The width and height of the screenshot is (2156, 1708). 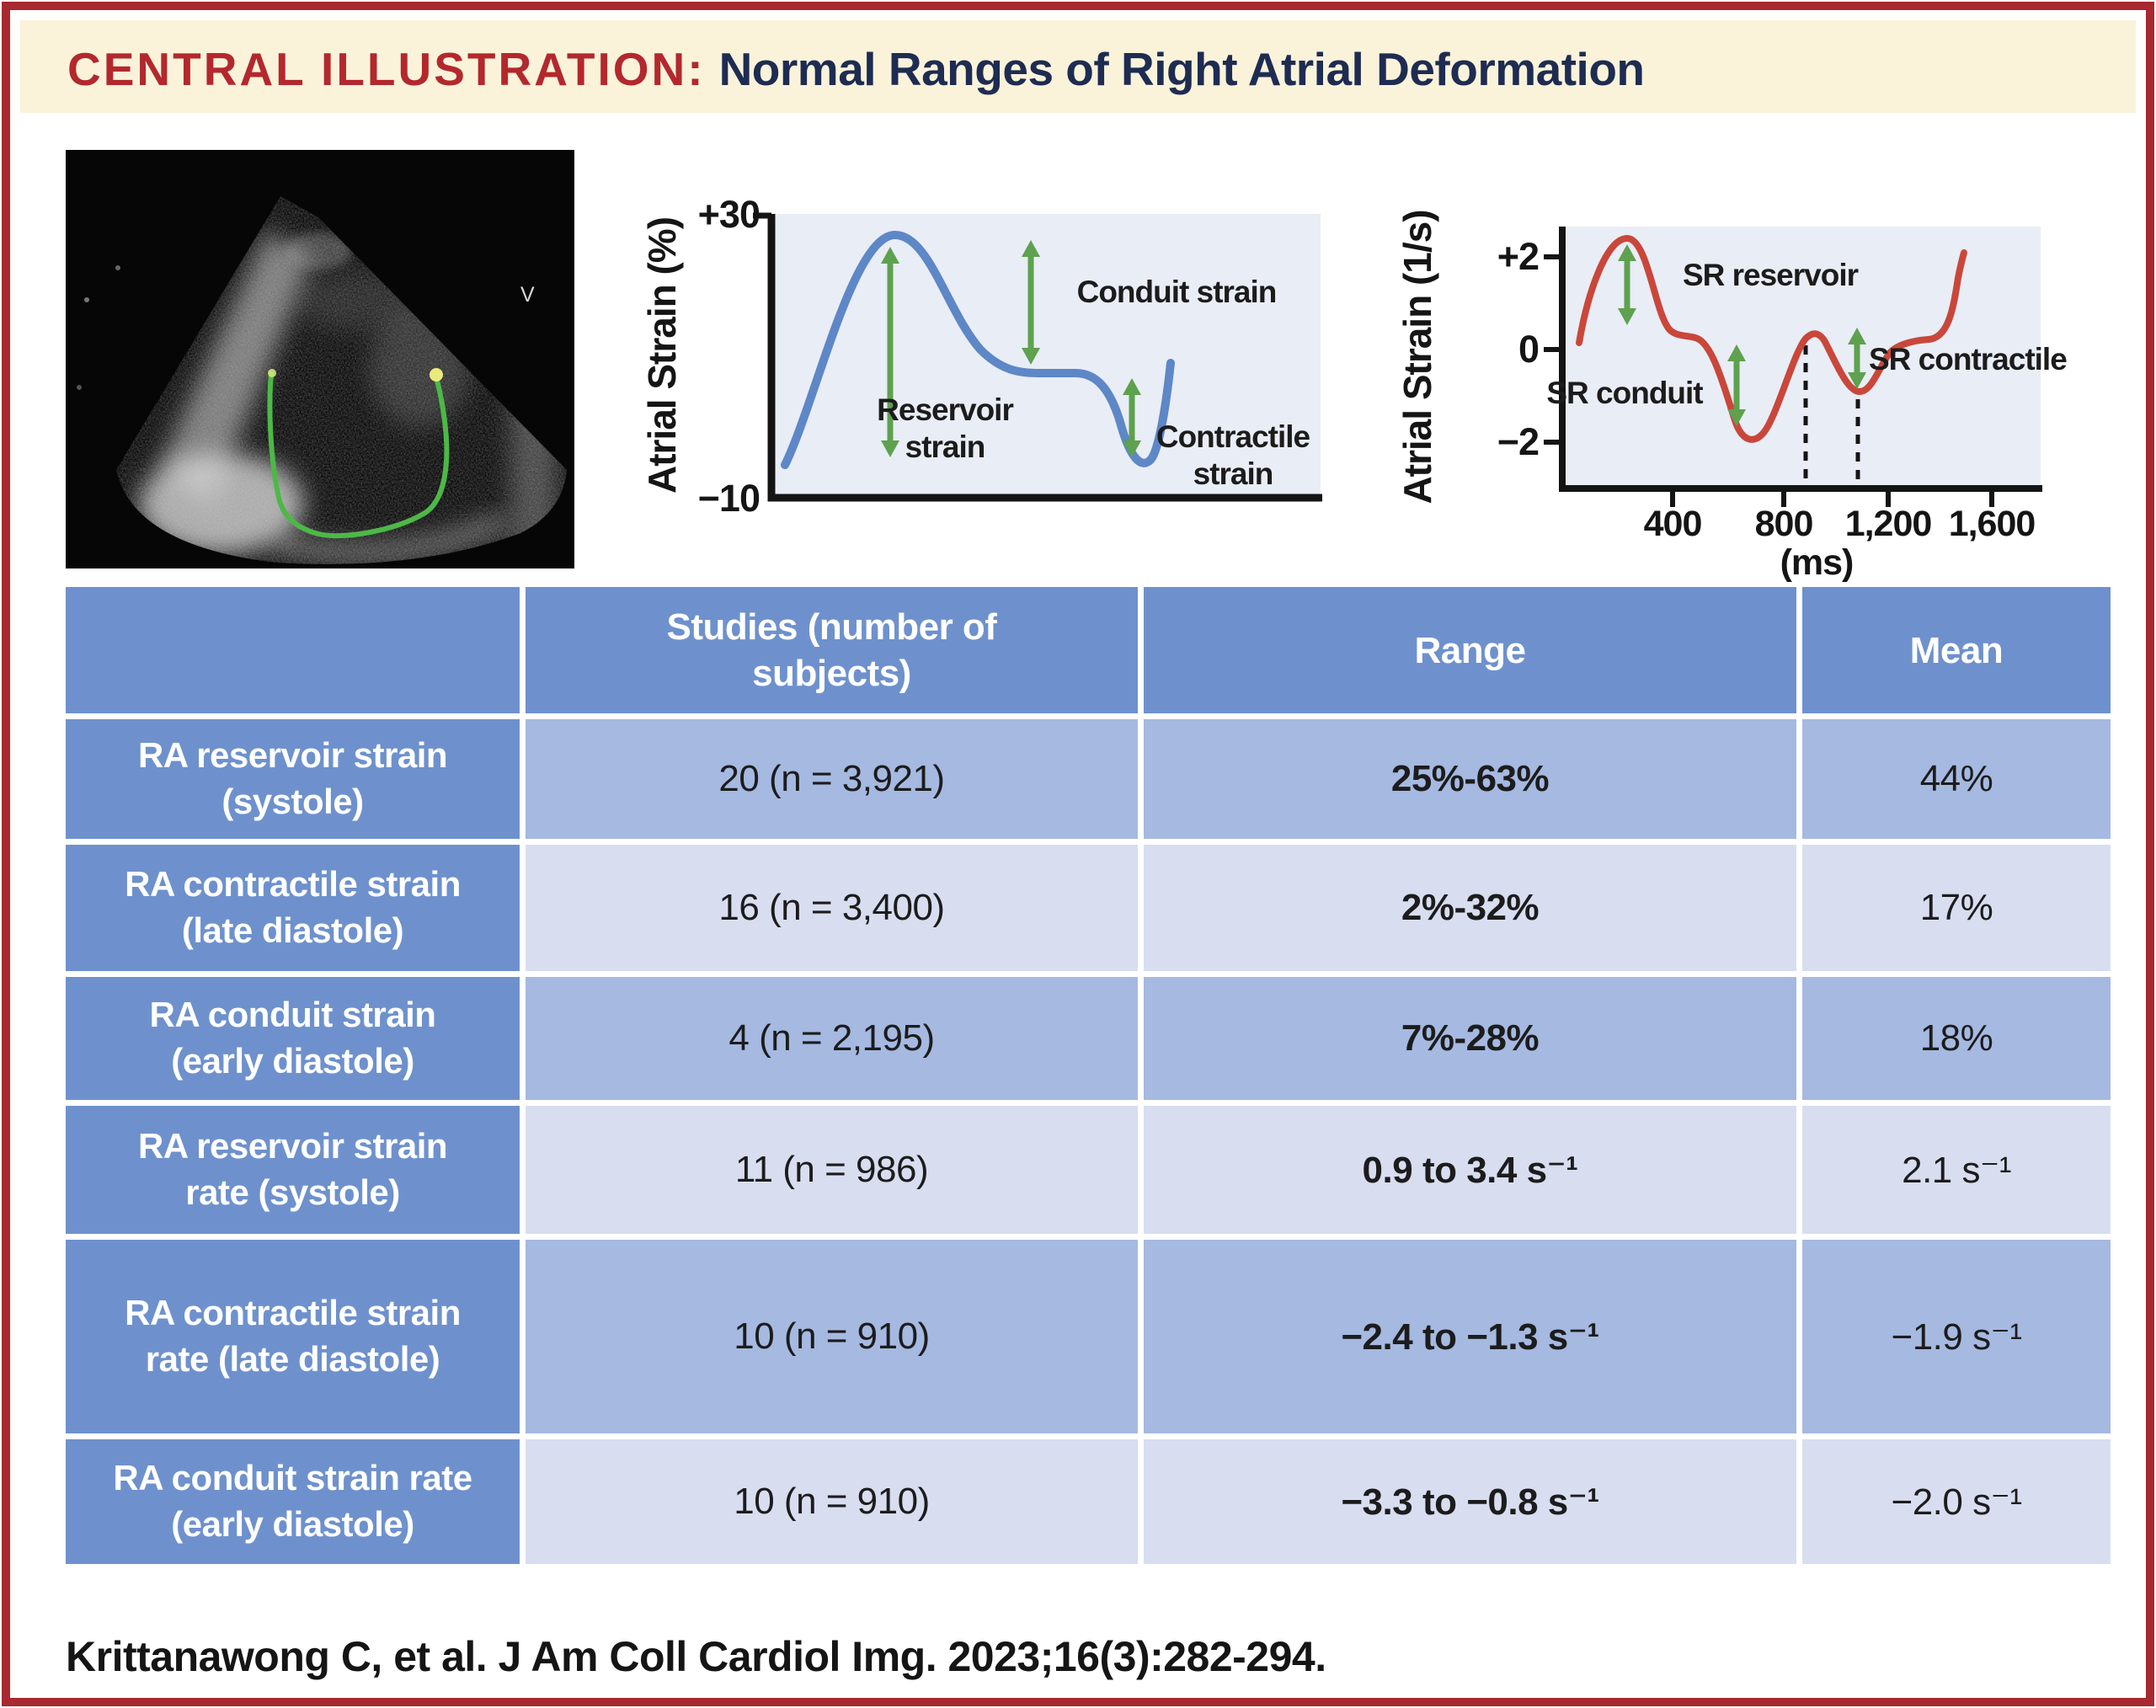 I want to click on row-label: RA conduit strain (early diastole), so click(x=293, y=1038).